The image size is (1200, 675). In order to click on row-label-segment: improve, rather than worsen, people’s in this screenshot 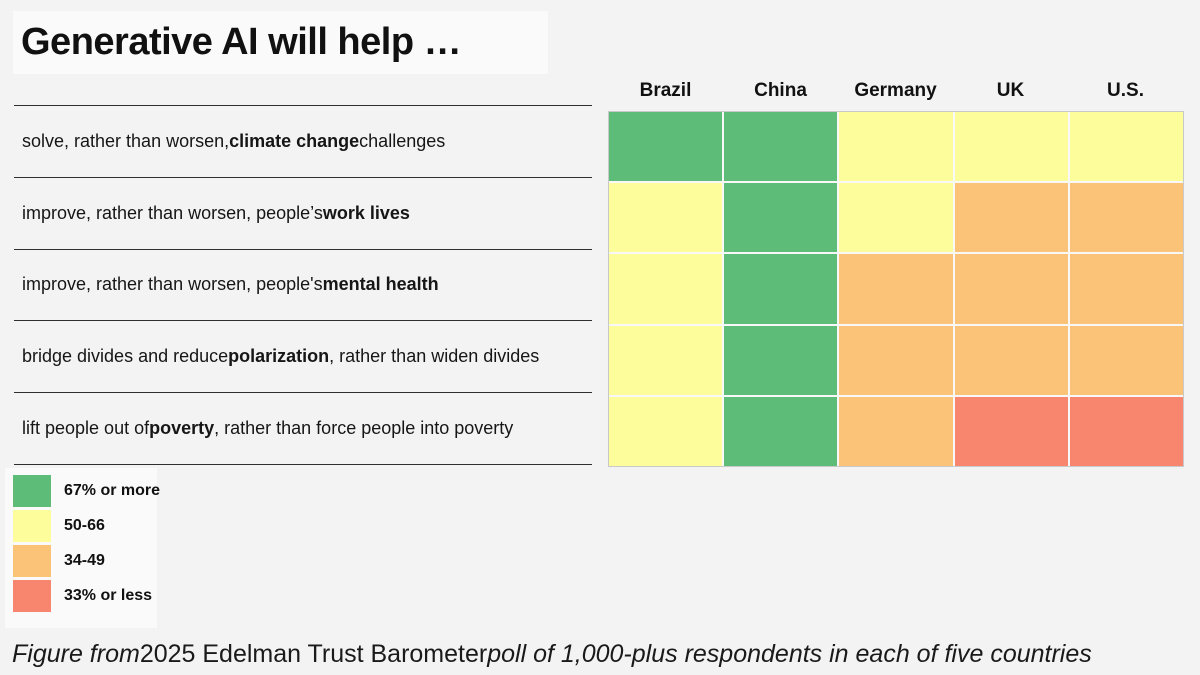, I will do `click(172, 212)`.